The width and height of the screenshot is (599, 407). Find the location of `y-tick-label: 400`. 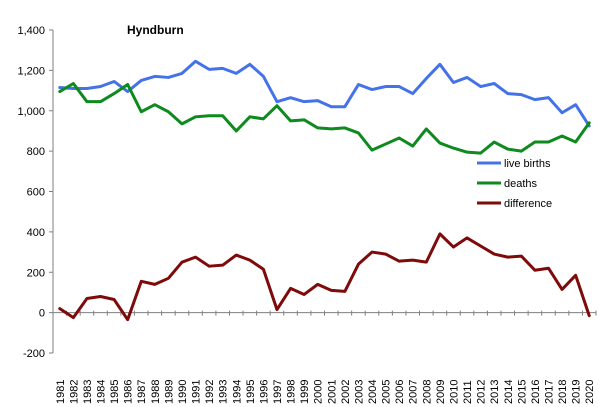

y-tick-label: 400 is located at coordinates (36, 233).